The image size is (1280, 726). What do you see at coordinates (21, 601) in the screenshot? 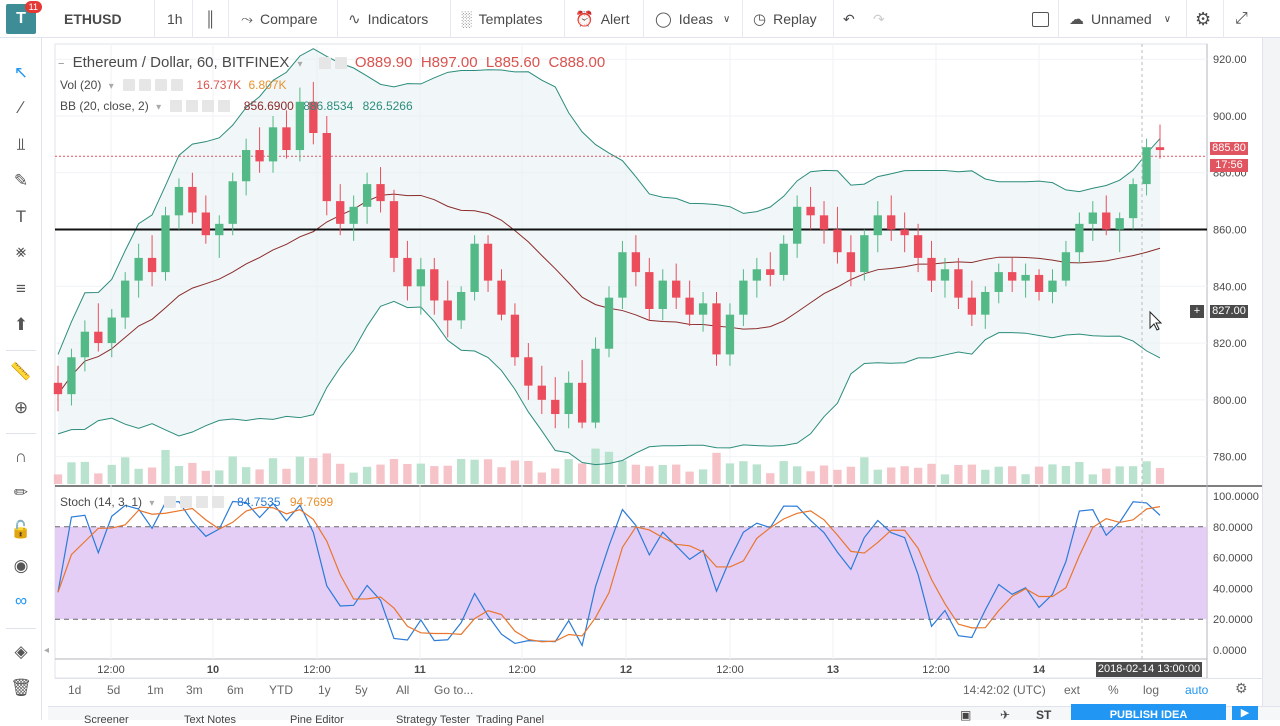
I see `sync-drawings-tool: ∞` at bounding box center [21, 601].